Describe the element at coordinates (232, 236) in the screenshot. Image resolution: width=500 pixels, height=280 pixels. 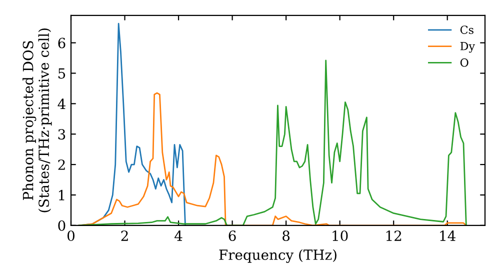
I see `x-tick-label: 6` at that location.